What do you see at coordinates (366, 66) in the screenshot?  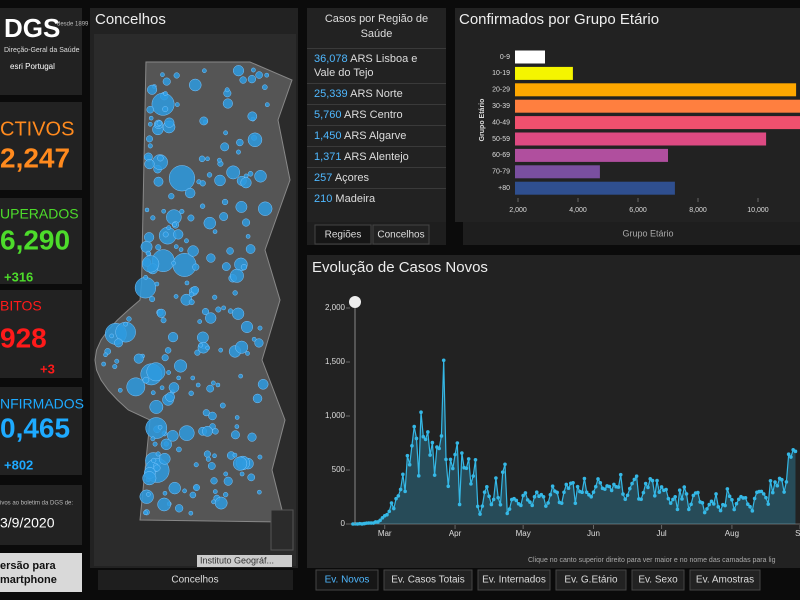 I see `region-name: ARS Lisboa e Vale do Tejo` at bounding box center [366, 66].